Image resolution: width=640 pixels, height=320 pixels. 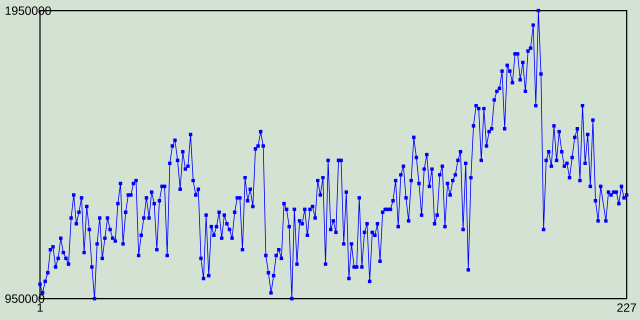 What do you see at coordinates (28, 10) in the screenshot?
I see `y-tick-label: 1950000` at bounding box center [28, 10].